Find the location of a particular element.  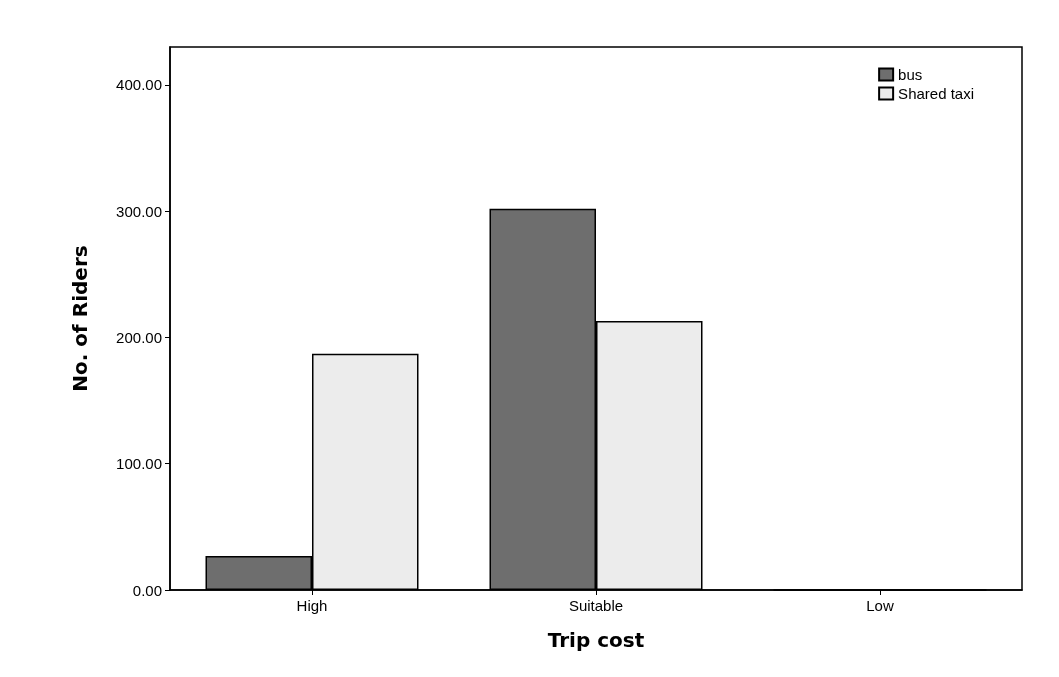

x-axis-title: Trip cost is located at coordinates (596, 640).